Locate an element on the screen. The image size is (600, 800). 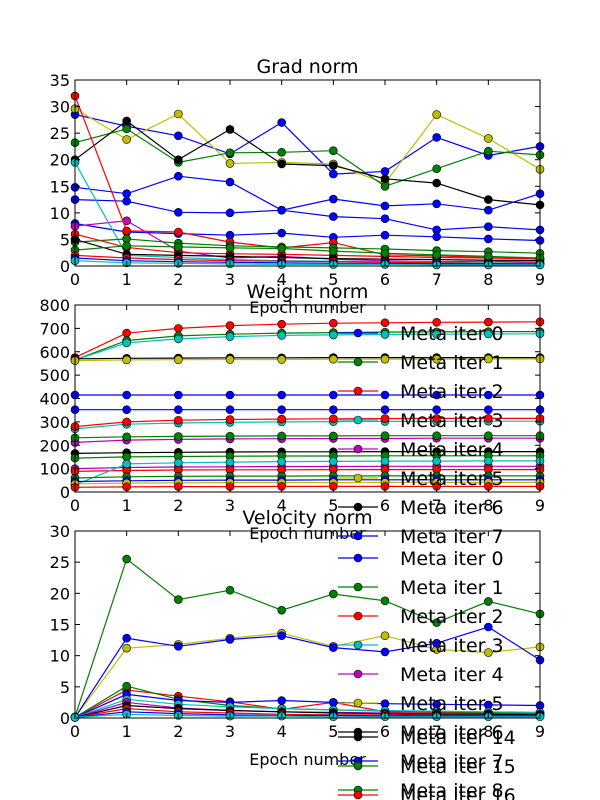
x-tick-label: 2 is located at coordinates (178, 731).